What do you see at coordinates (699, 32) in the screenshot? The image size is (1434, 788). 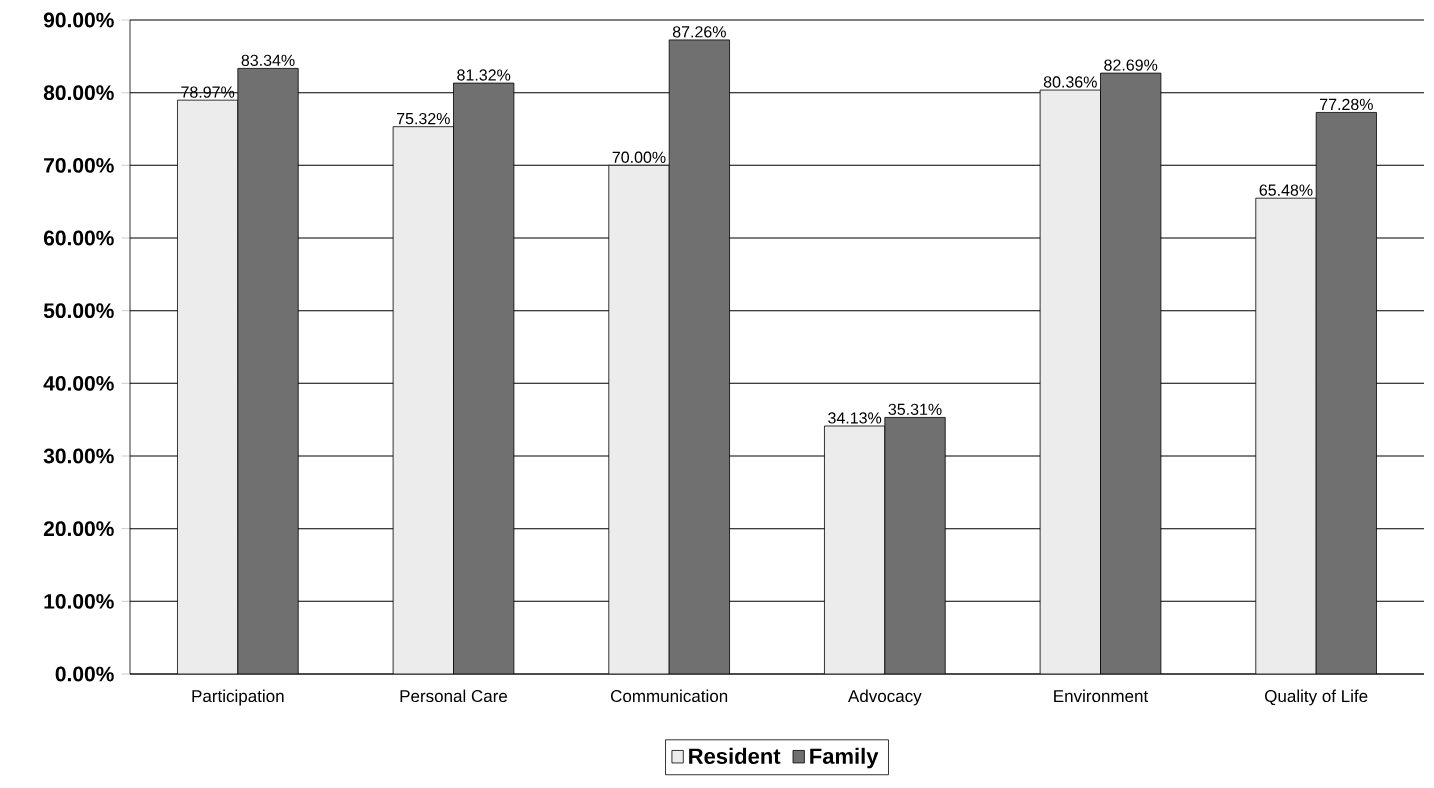 I see `data-label: 87.26%` at bounding box center [699, 32].